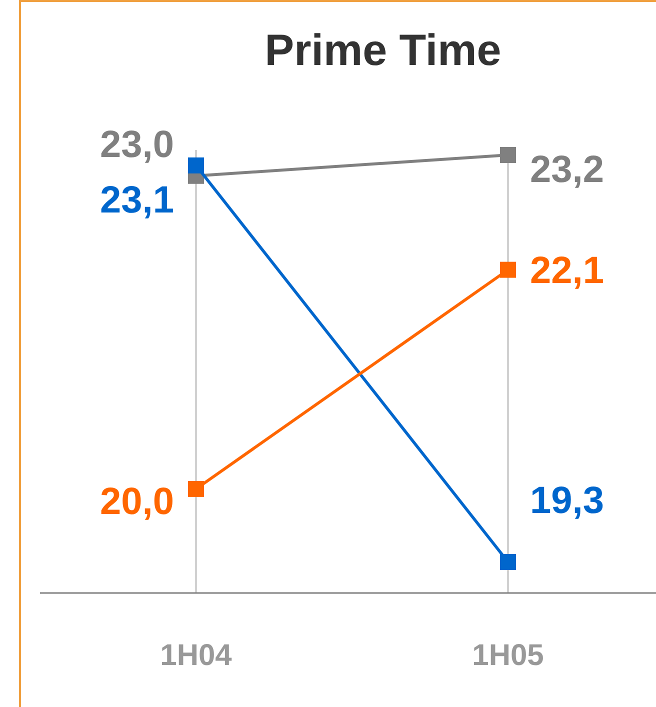 The height and width of the screenshot is (707, 656). Describe the element at coordinates (383, 50) in the screenshot. I see `chart-title: Prime Time` at that location.